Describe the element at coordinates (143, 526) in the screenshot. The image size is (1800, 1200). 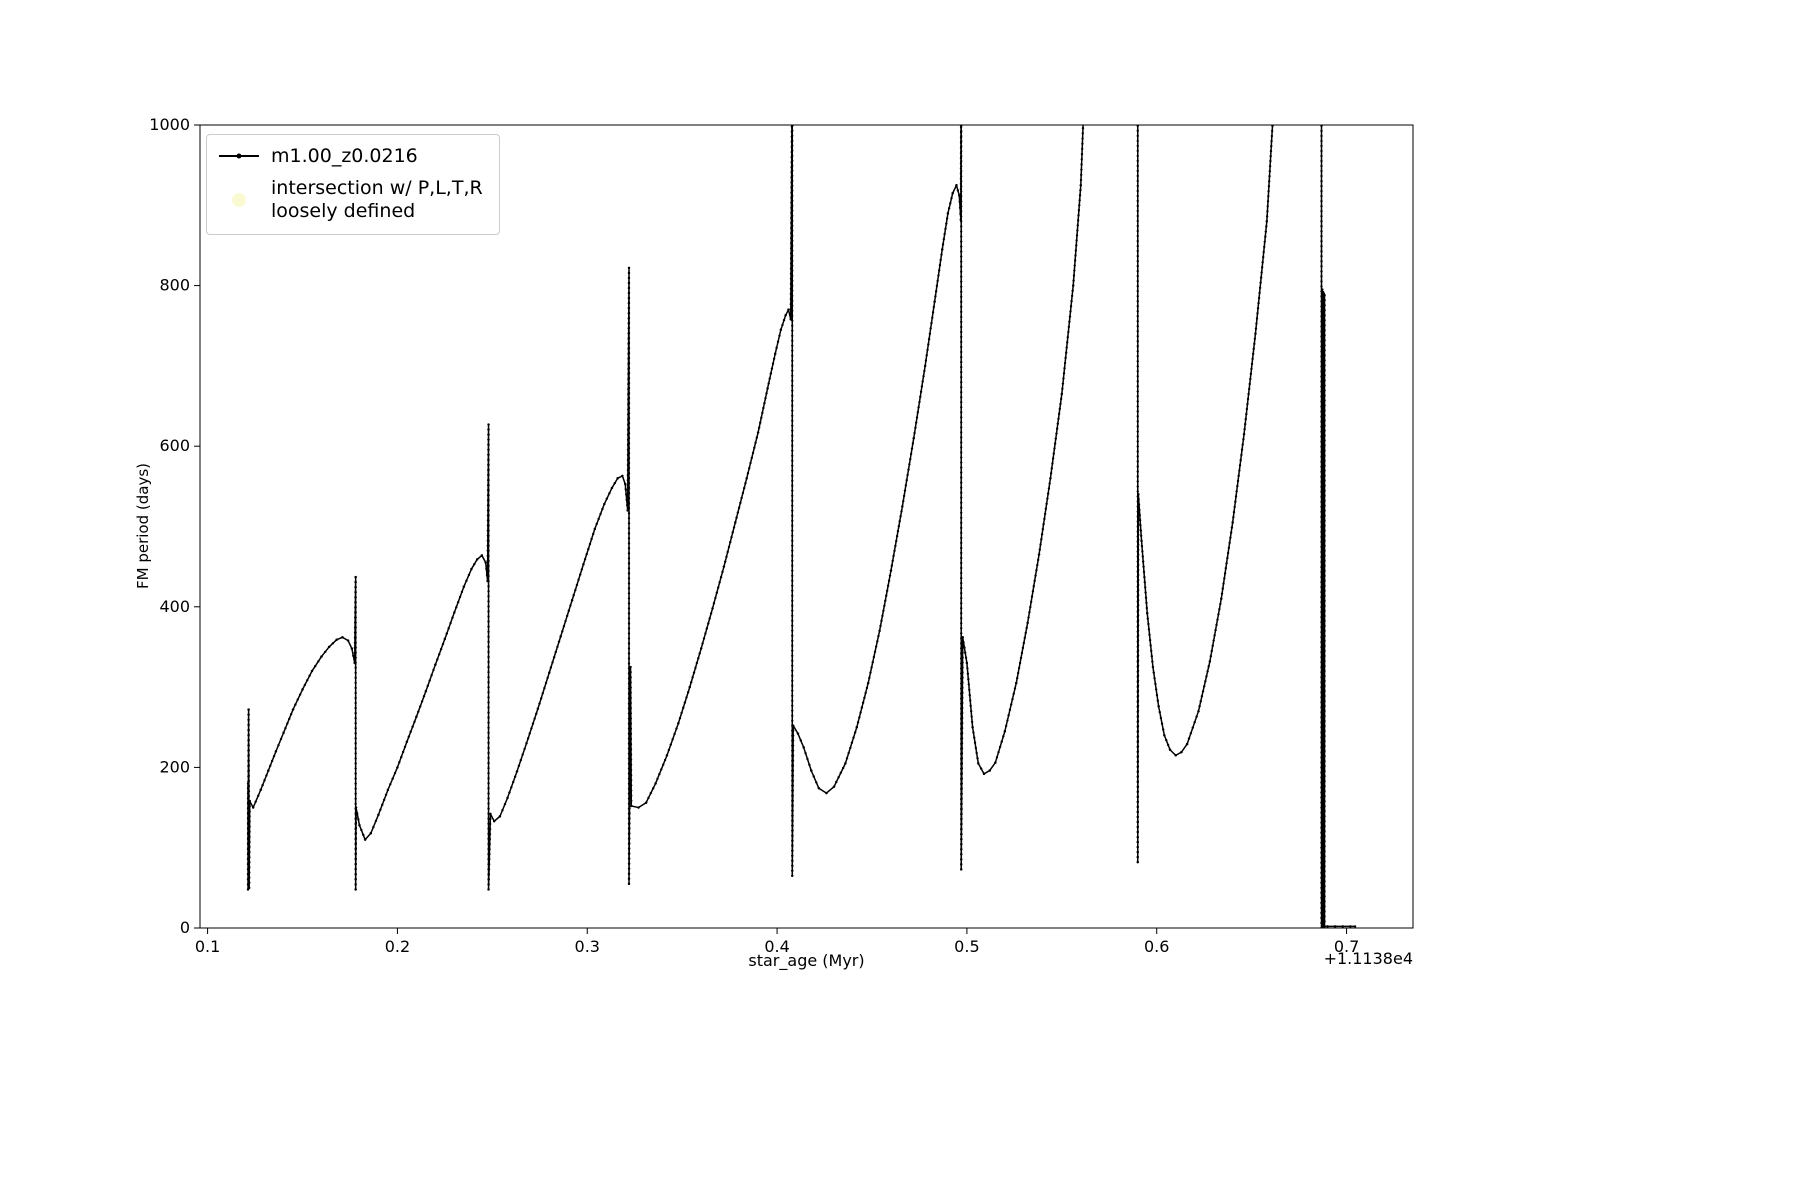
I see `y-axis-label: FM period (days)` at that location.